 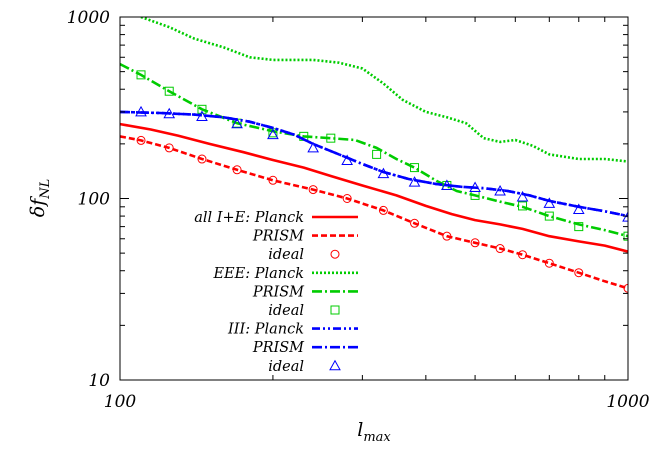 What do you see at coordinates (45, 189) in the screenshot?
I see `y-axis-label-sub: NL` at bounding box center [45, 189].